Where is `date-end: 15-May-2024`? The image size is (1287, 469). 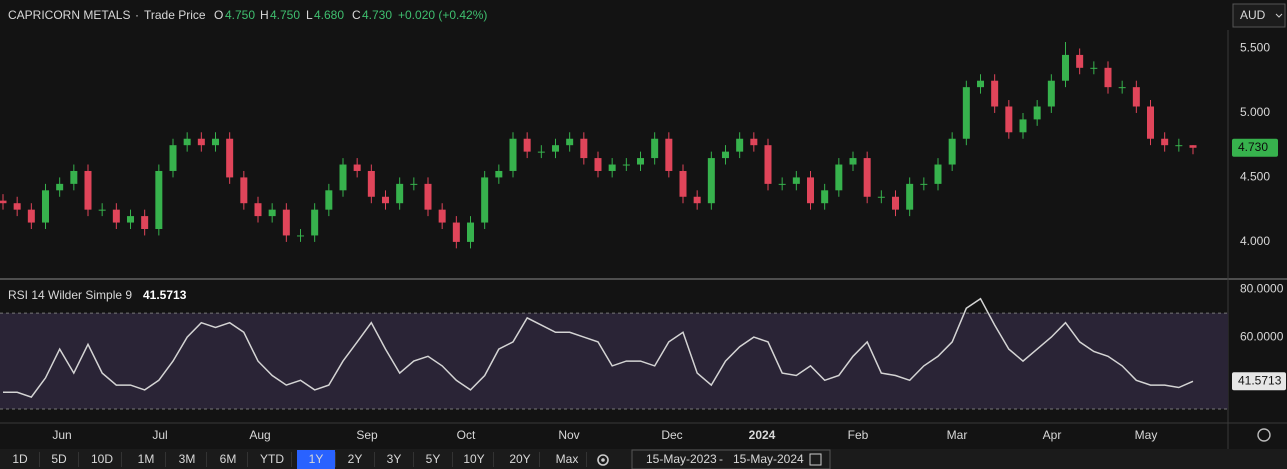 date-end: 15-May-2024 is located at coordinates (768, 459).